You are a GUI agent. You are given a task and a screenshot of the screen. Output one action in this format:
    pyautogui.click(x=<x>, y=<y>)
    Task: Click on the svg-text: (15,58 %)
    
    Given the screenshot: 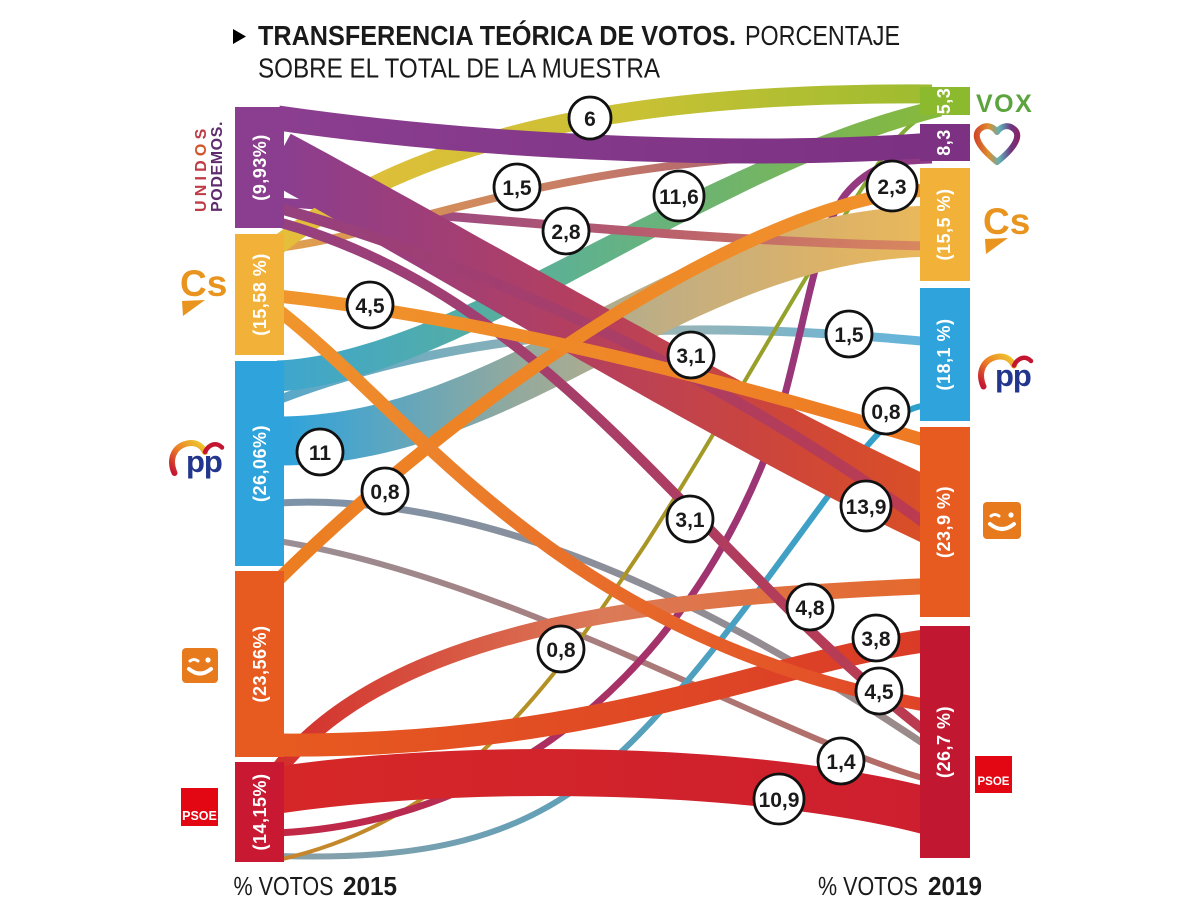 What is the action you would take?
    pyautogui.click(x=260, y=294)
    